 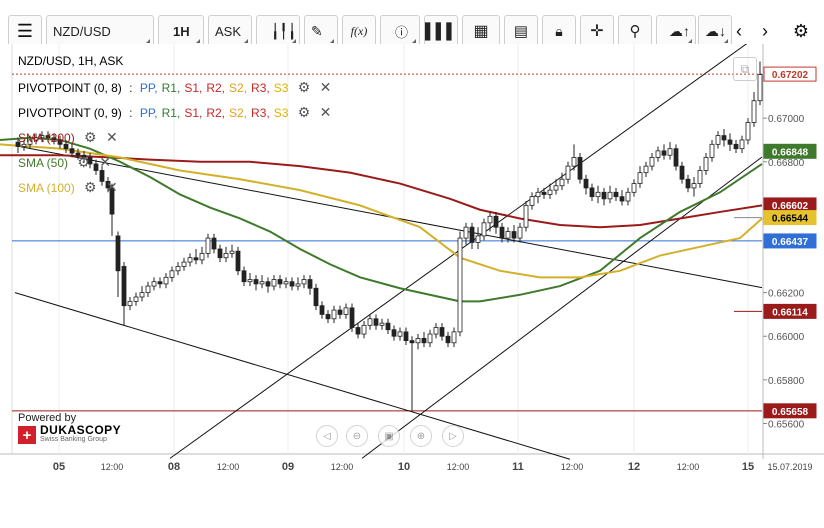 I want to click on instrument-select: NZD/USD, so click(x=100, y=31).